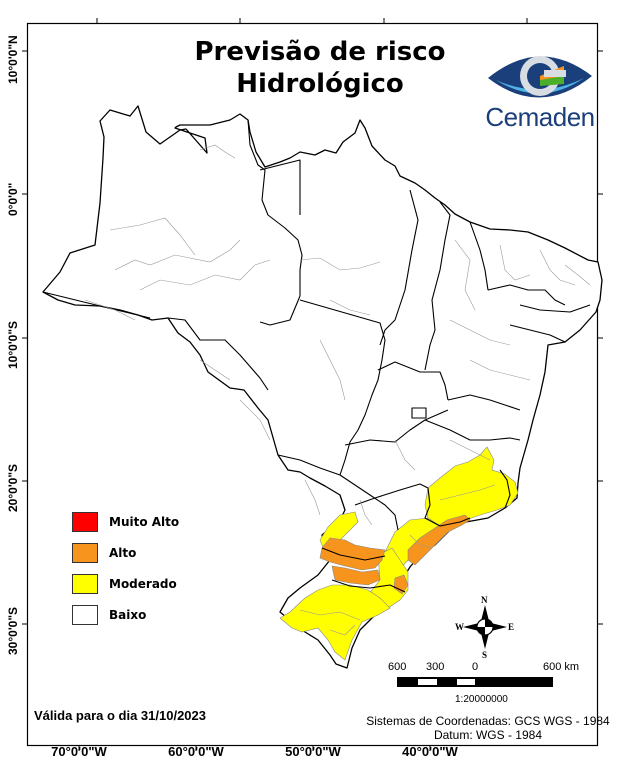 Image resolution: width=642 pixels, height=768 pixels. What do you see at coordinates (13, 59) in the screenshot?
I see `lat-label-10n: 10°0'0"N` at bounding box center [13, 59].